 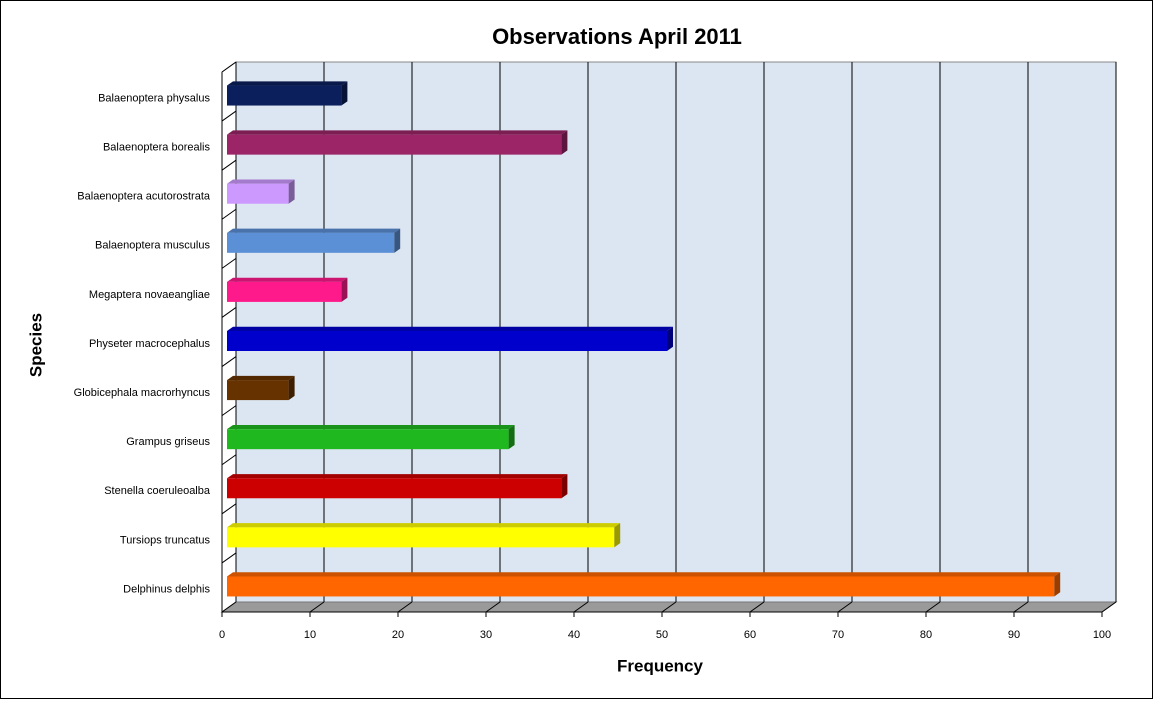 I want to click on x-tick-label: 40, so click(x=574, y=635).